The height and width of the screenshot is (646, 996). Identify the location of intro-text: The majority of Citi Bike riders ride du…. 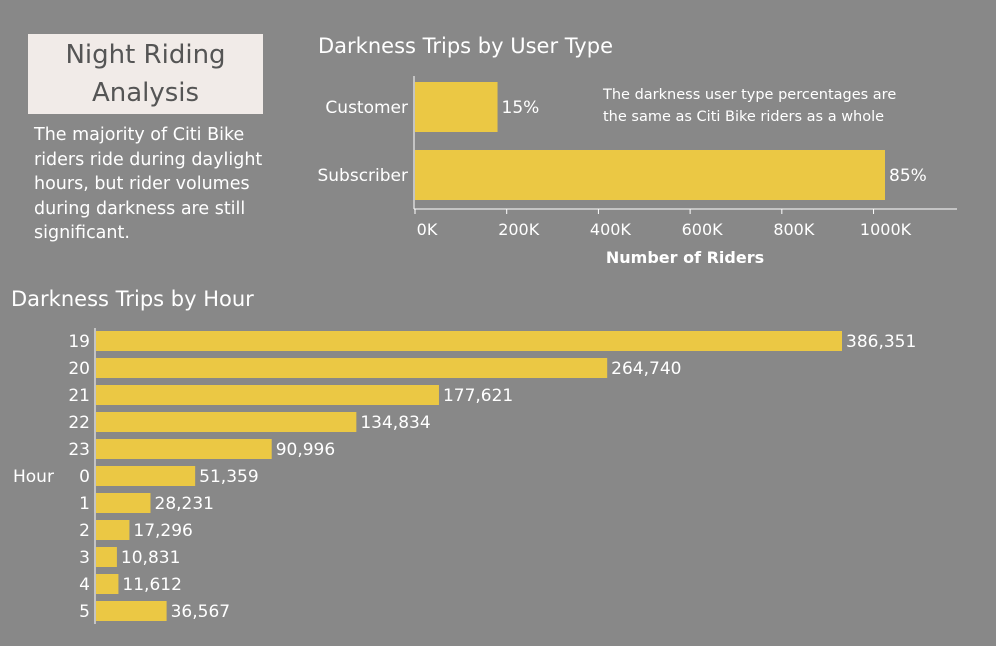
(148, 184).